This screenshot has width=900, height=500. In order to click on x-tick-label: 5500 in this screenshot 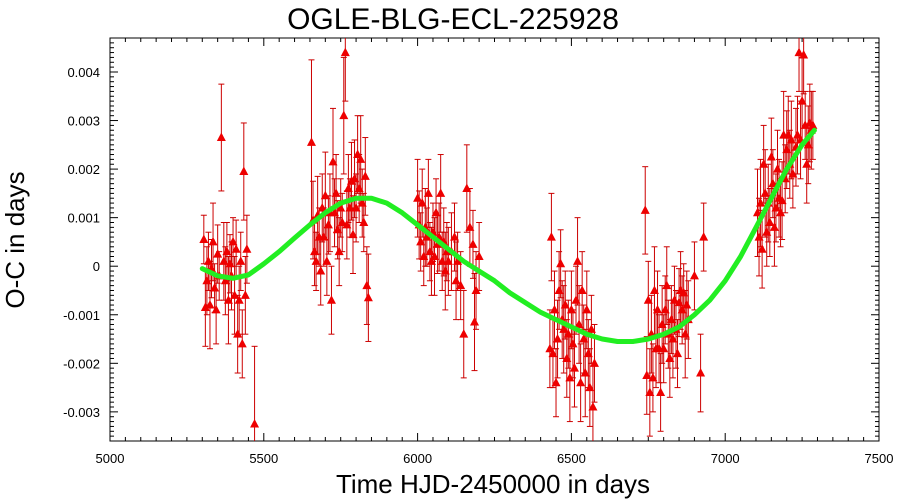, I will do `click(263, 458)`.